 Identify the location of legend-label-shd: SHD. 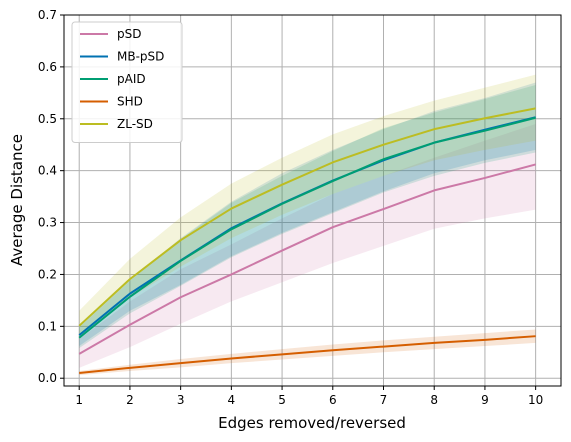
(130, 102).